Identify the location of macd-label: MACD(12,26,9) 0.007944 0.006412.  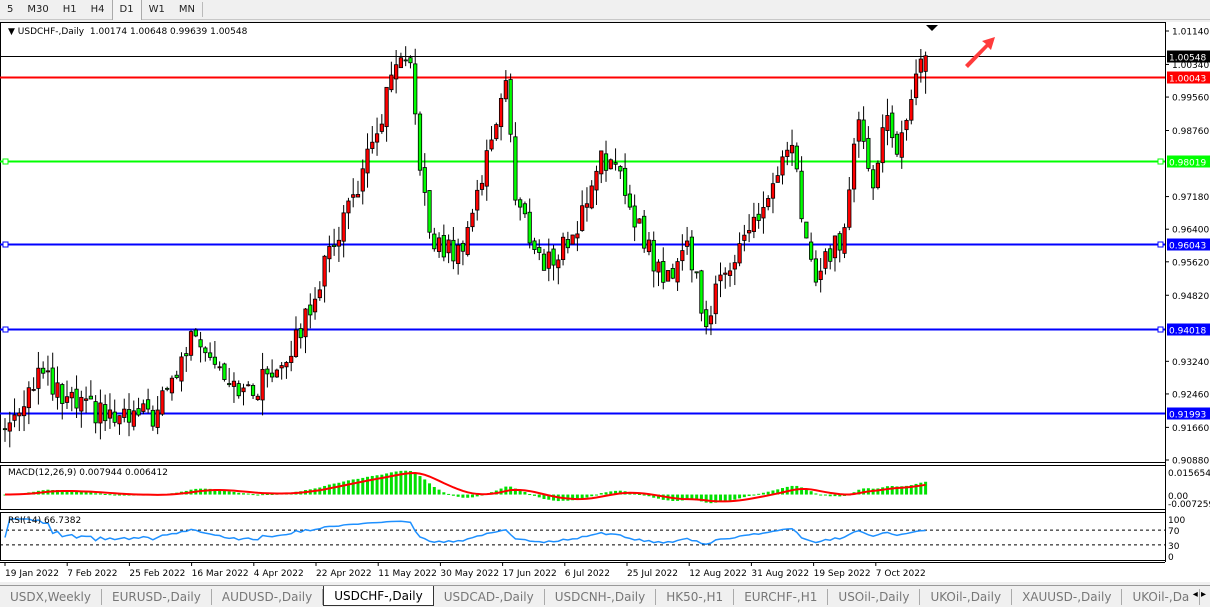
(88, 473).